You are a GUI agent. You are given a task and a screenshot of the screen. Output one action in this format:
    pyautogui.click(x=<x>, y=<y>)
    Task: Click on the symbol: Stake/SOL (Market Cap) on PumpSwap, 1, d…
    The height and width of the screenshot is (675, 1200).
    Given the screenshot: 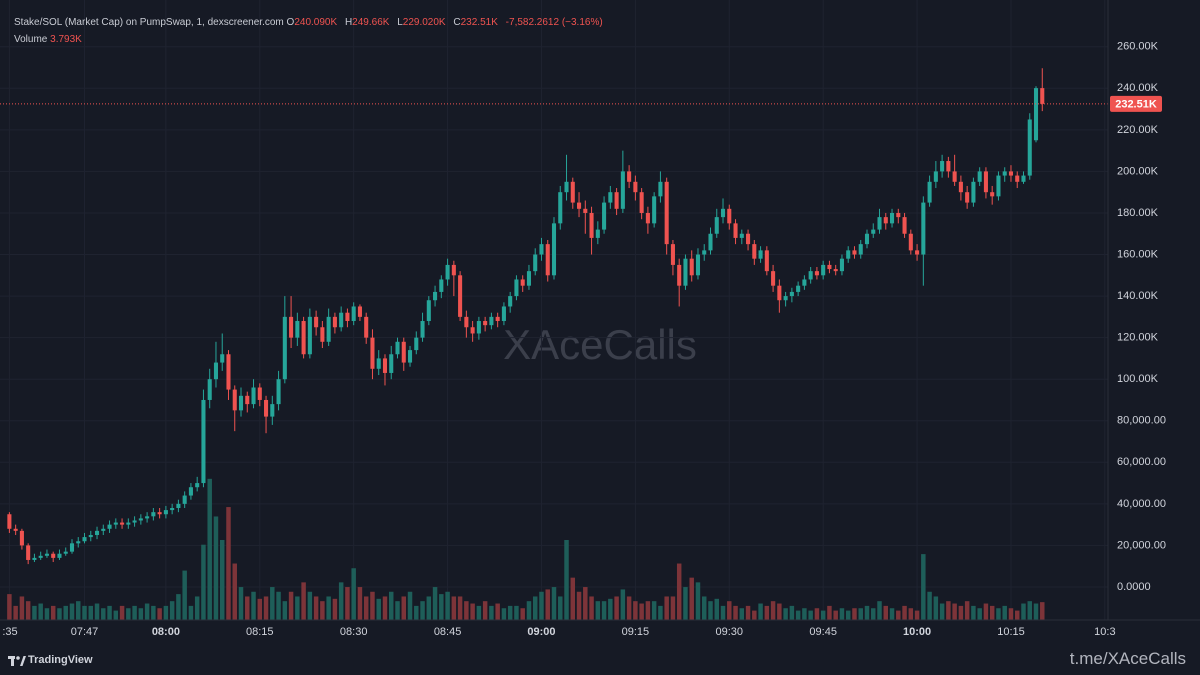 What is the action you would take?
    pyautogui.click(x=149, y=22)
    